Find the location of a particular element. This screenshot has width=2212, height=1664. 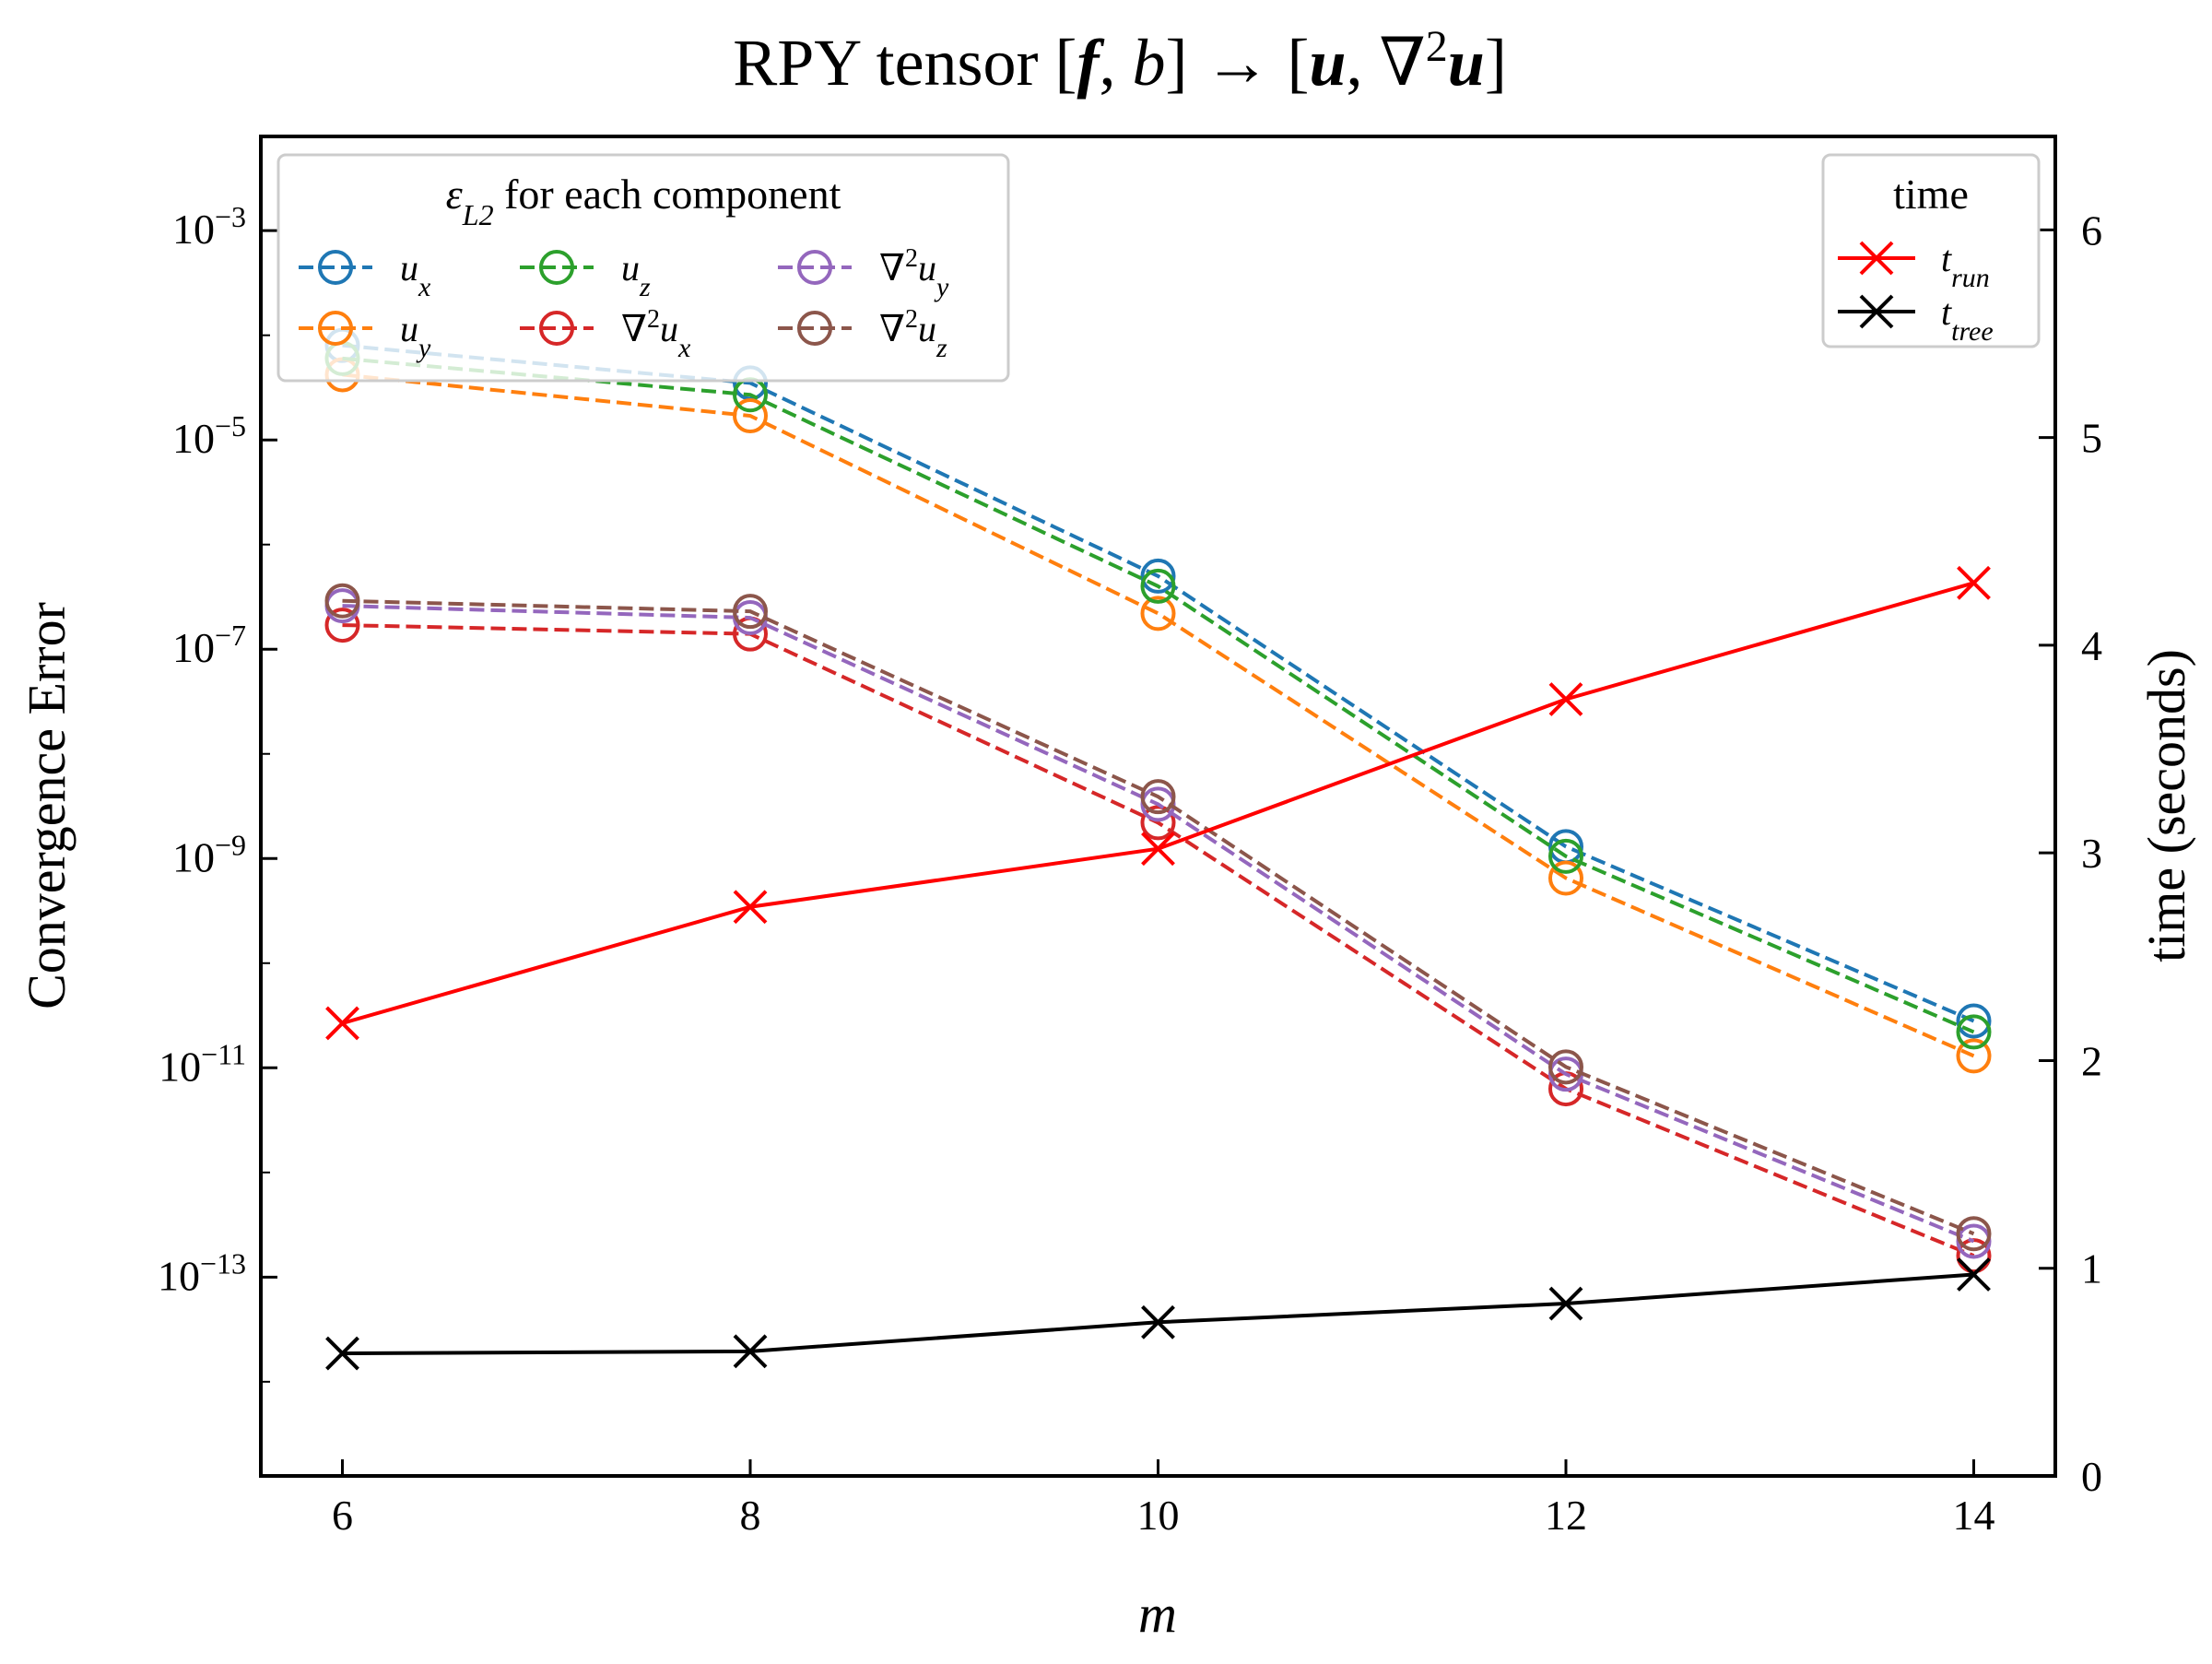

y-right-tick-label: 6 is located at coordinates (2091, 230).